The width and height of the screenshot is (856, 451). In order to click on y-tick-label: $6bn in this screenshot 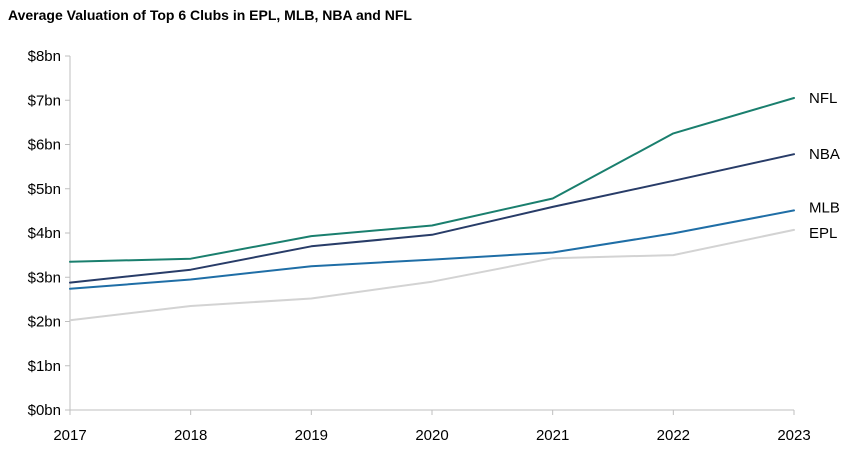, I will do `click(44, 145)`.